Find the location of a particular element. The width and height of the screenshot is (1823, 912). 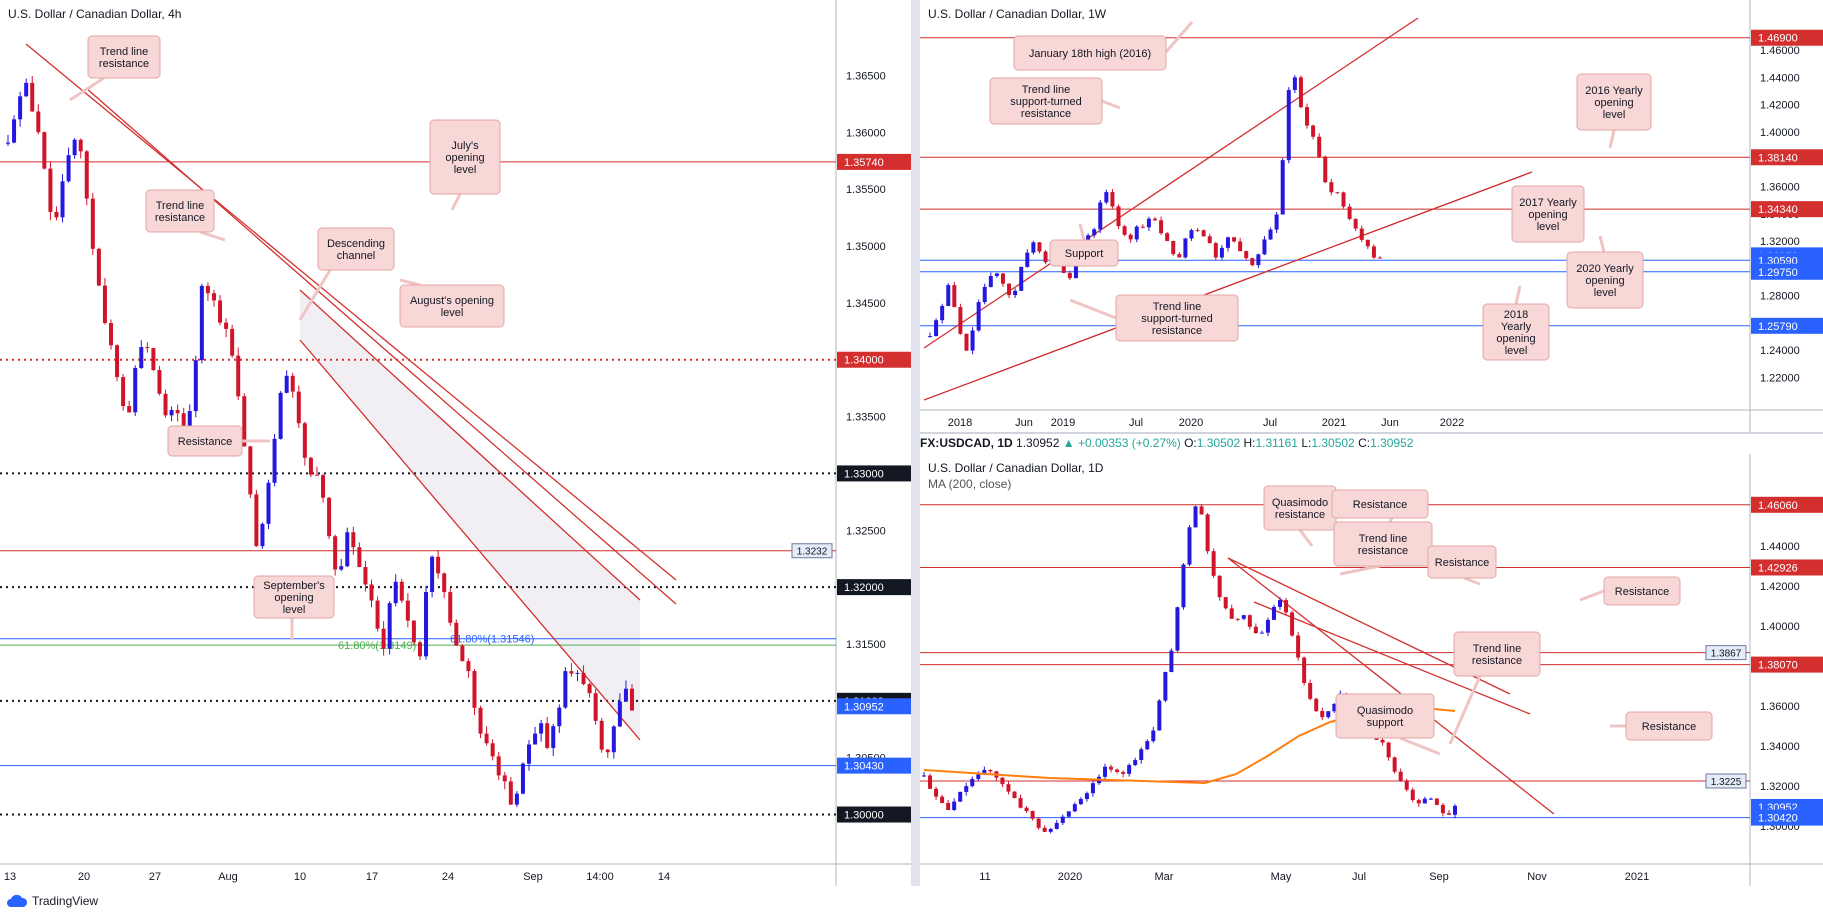

level-tag-label: 1.3232 is located at coordinates (812, 552).